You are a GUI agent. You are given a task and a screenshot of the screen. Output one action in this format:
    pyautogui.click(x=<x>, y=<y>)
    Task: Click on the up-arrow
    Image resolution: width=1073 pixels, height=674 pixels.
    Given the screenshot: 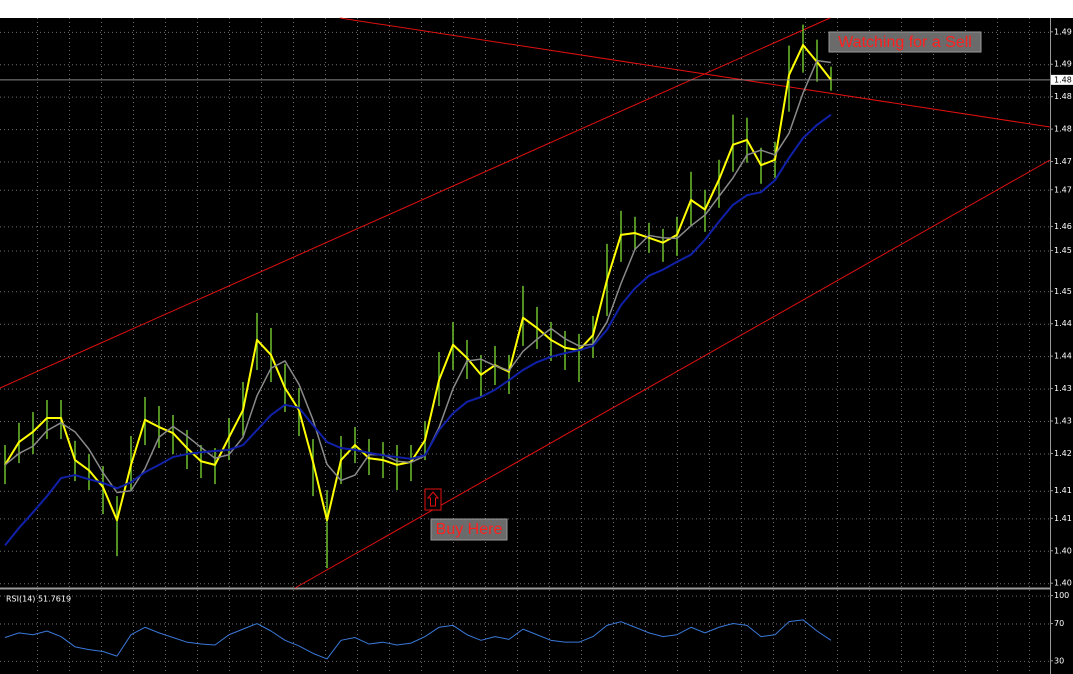 What is the action you would take?
    pyautogui.click(x=433, y=499)
    